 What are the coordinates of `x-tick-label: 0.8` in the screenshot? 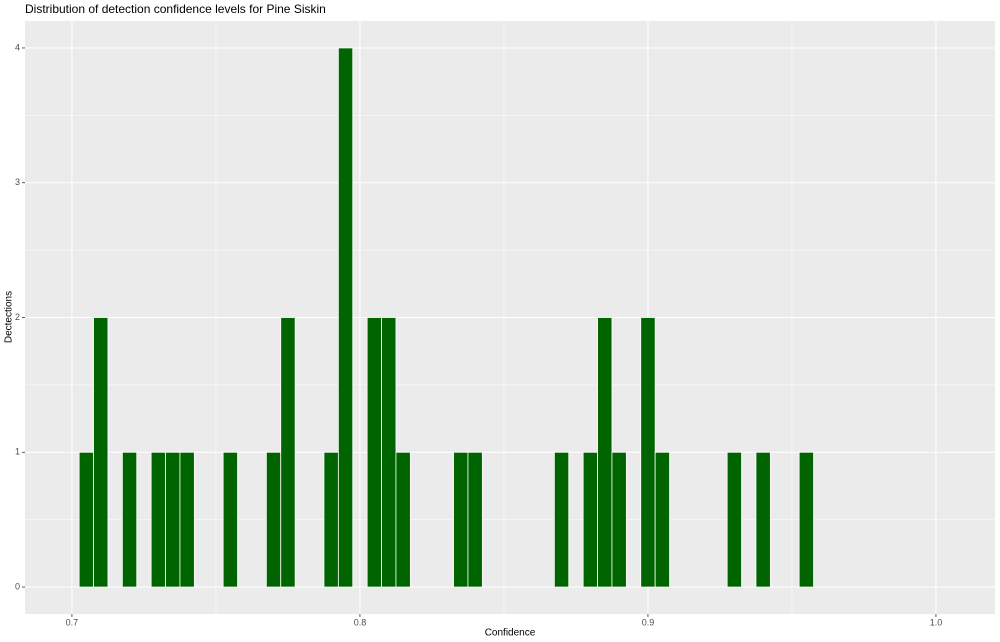 It's located at (360, 622).